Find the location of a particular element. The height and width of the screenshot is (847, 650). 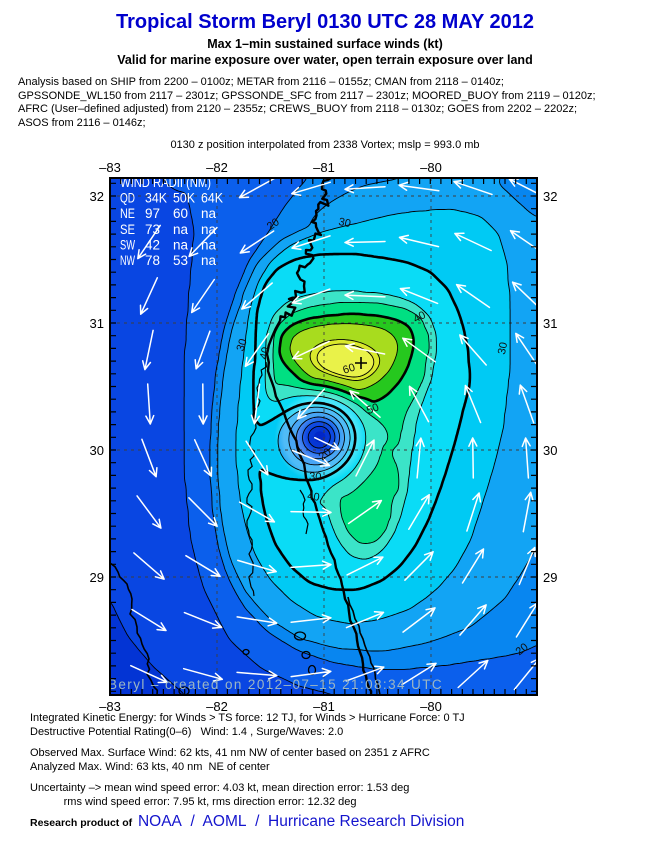

svg-text: 73 is located at coordinates (152, 229).